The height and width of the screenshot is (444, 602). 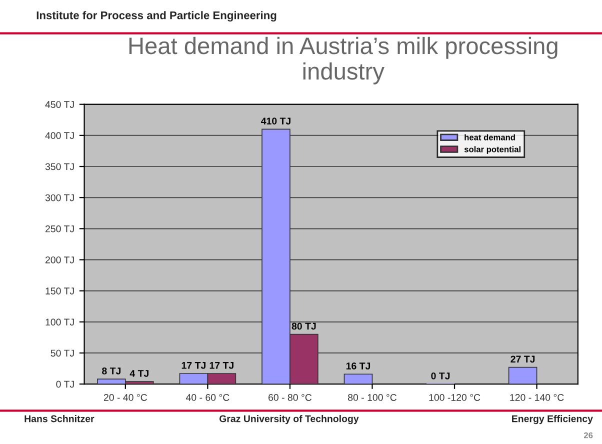 I want to click on chart-title: Heat demand in Austria’s milk processing industry, so click(x=343, y=60).